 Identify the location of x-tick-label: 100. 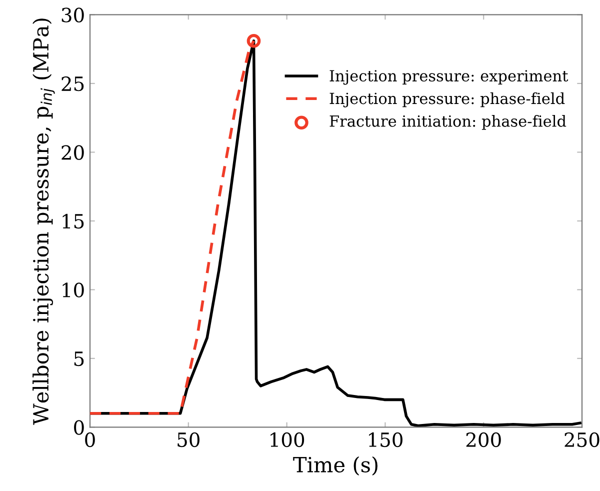
(287, 440).